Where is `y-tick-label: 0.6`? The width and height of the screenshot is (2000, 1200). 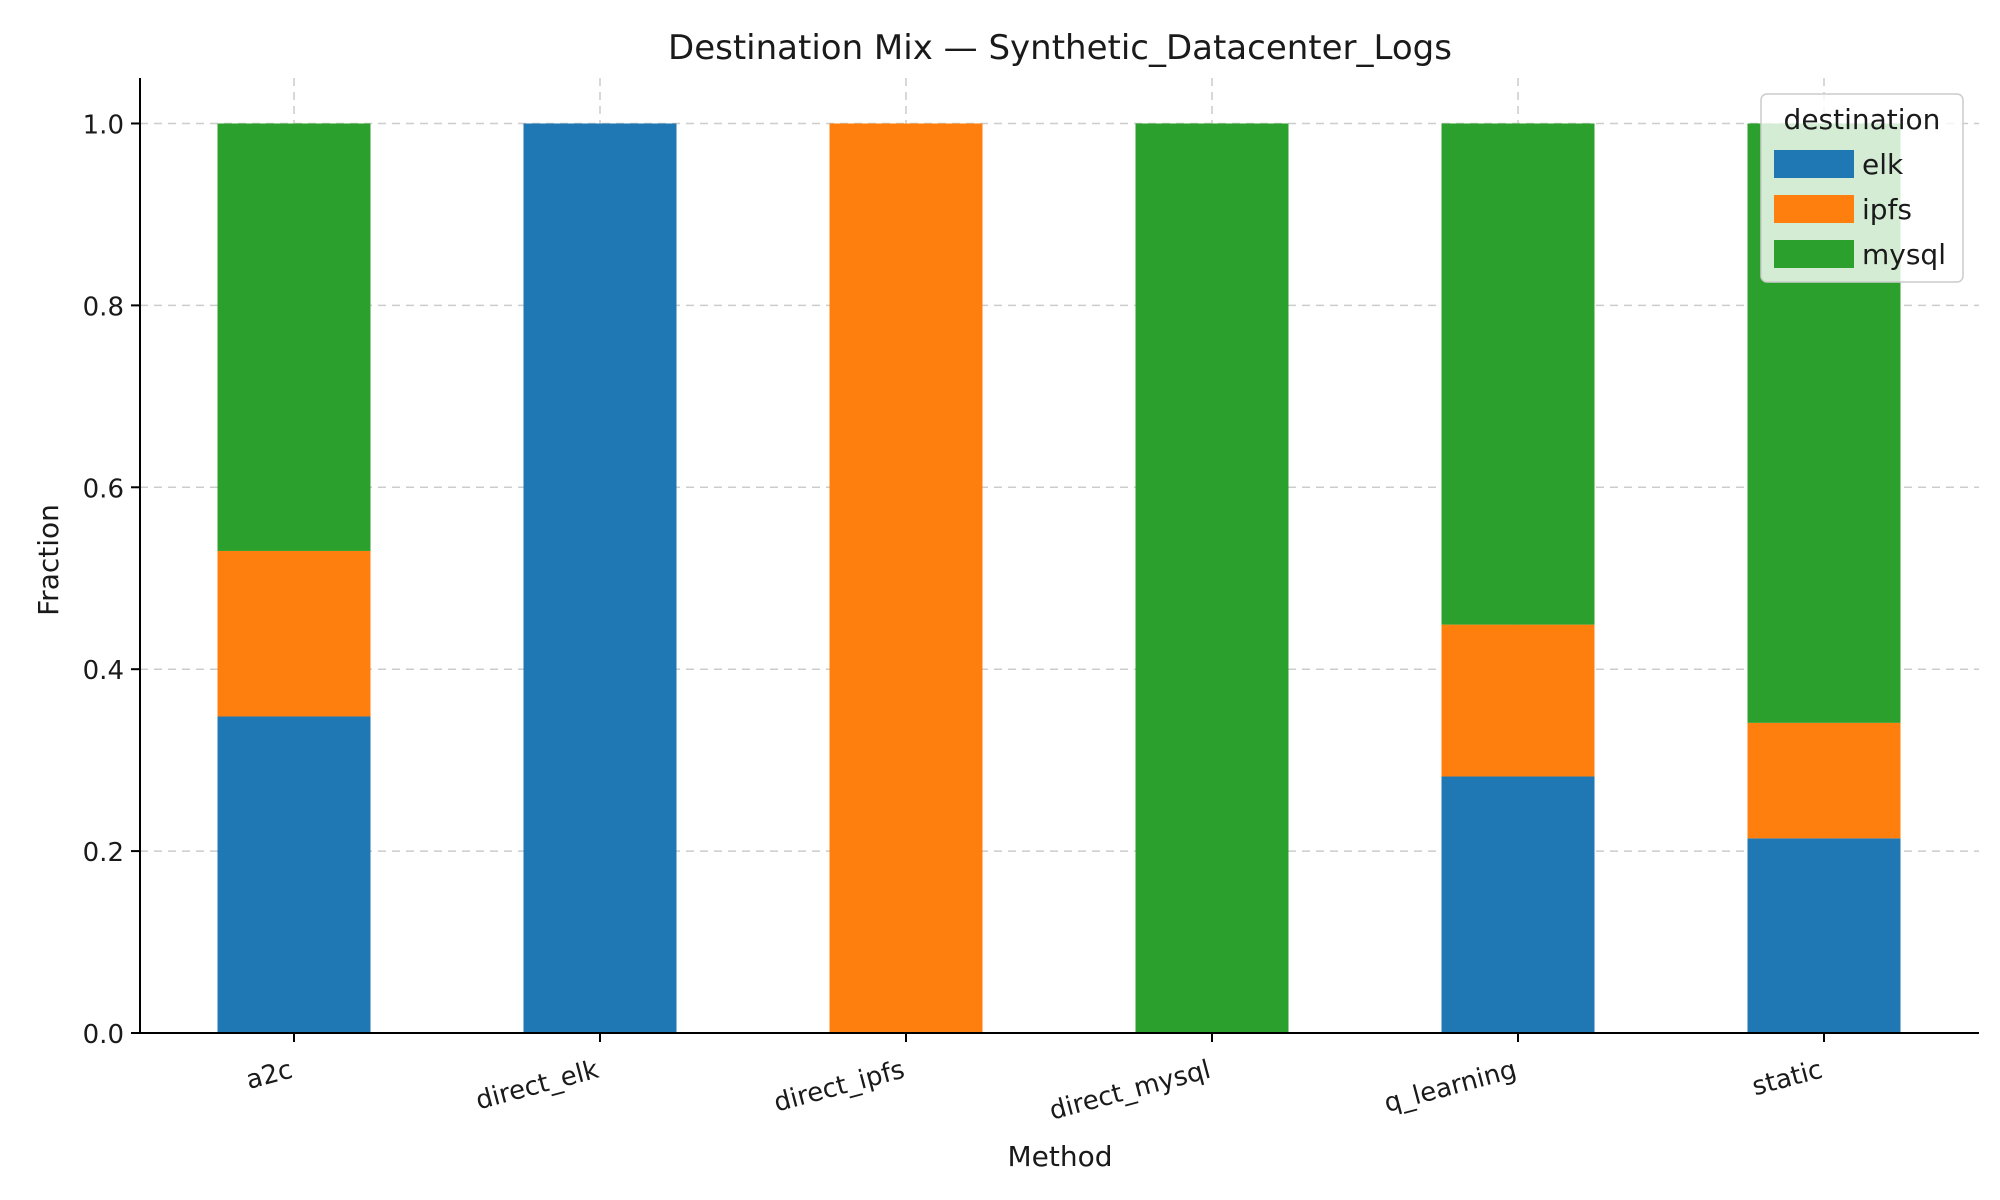
y-tick-label: 0.6 is located at coordinates (103, 489).